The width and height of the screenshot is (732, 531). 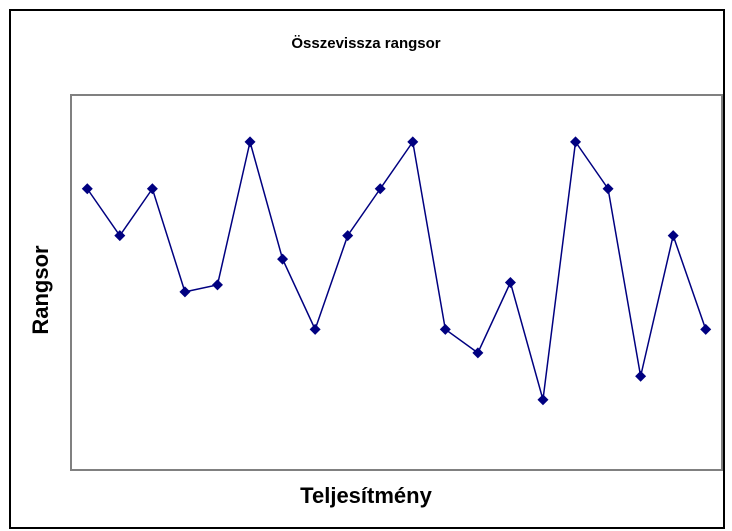 What do you see at coordinates (366, 495) in the screenshot?
I see `x-axis-label: Teljesítmény` at bounding box center [366, 495].